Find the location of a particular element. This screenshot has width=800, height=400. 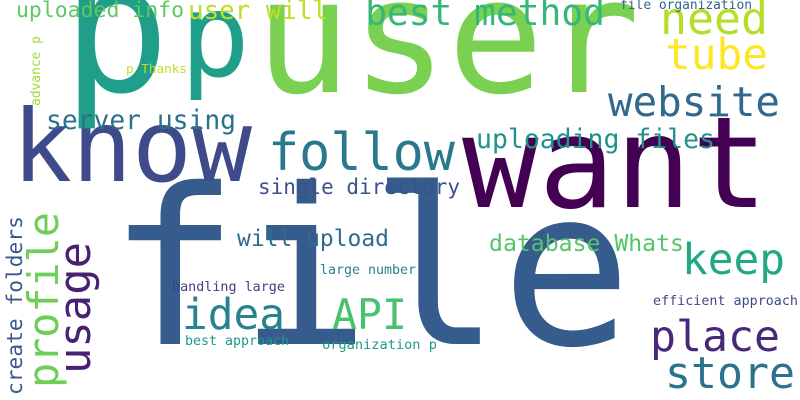

word-need: need is located at coordinates (714, 23).